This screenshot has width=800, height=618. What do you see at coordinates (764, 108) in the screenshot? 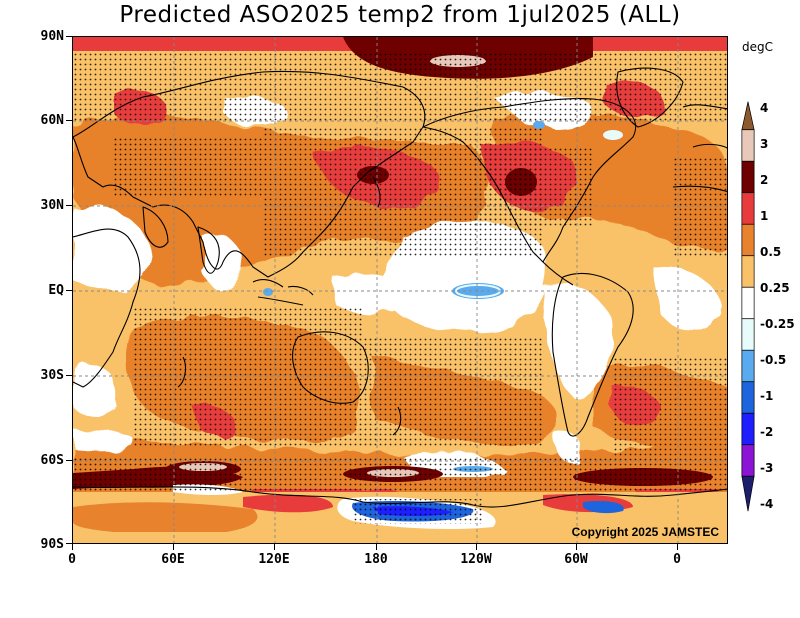
I see `colorbar-label-4: 4` at bounding box center [764, 108].